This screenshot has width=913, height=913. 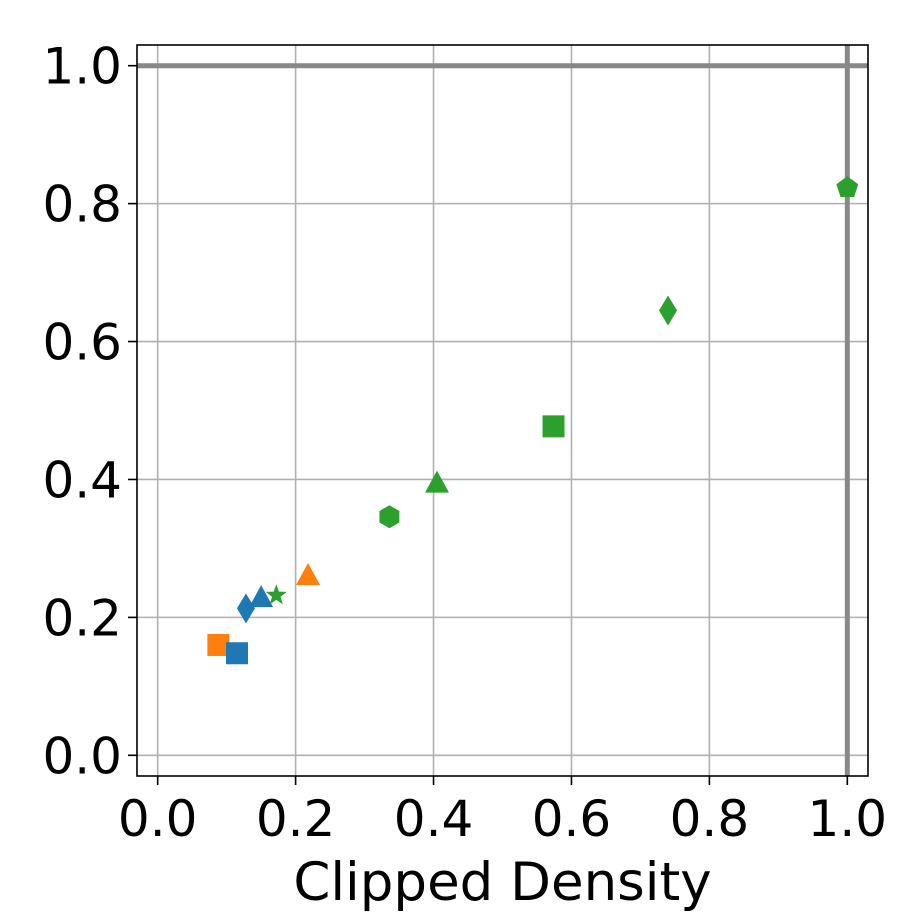 I want to click on x-axis-title: Clipped Density, so click(x=502, y=882).